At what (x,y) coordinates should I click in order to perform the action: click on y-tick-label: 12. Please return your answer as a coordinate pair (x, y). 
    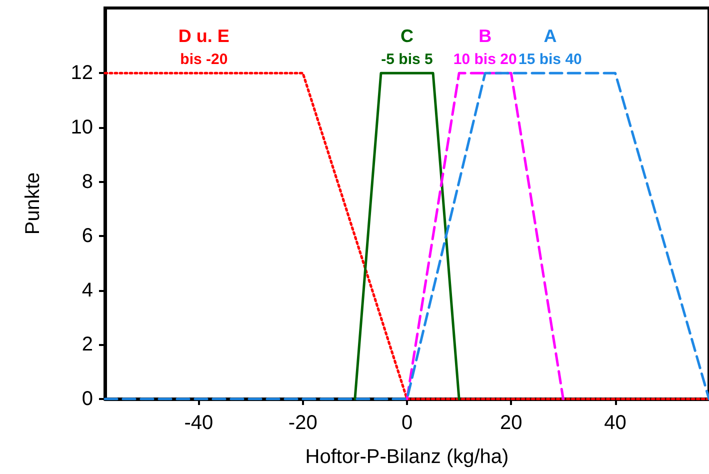
    Looking at the image, I should click on (81, 73).